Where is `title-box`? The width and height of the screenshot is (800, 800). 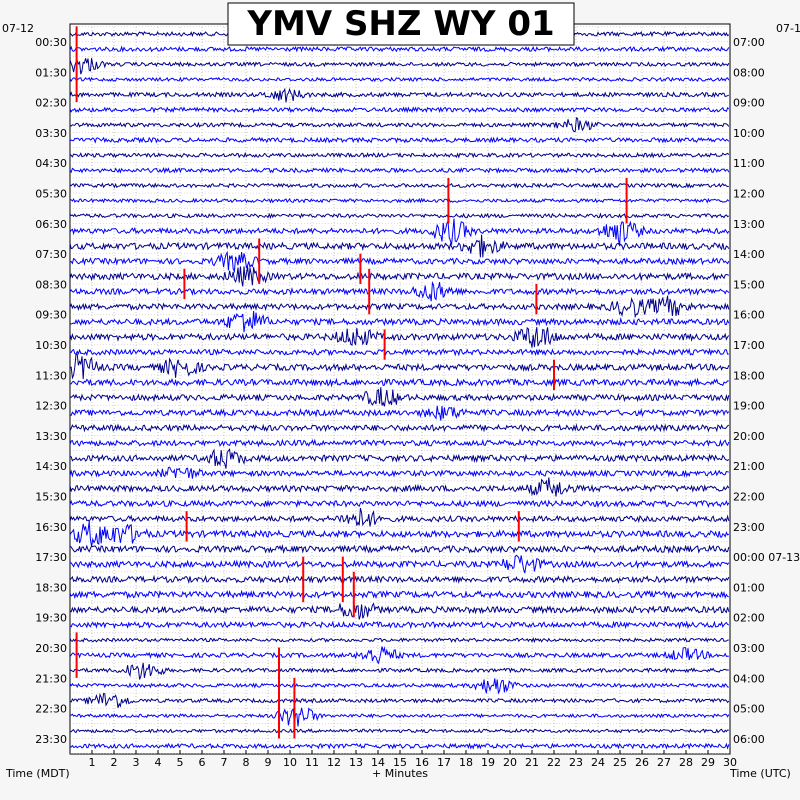
title-box is located at coordinates (401, 24).